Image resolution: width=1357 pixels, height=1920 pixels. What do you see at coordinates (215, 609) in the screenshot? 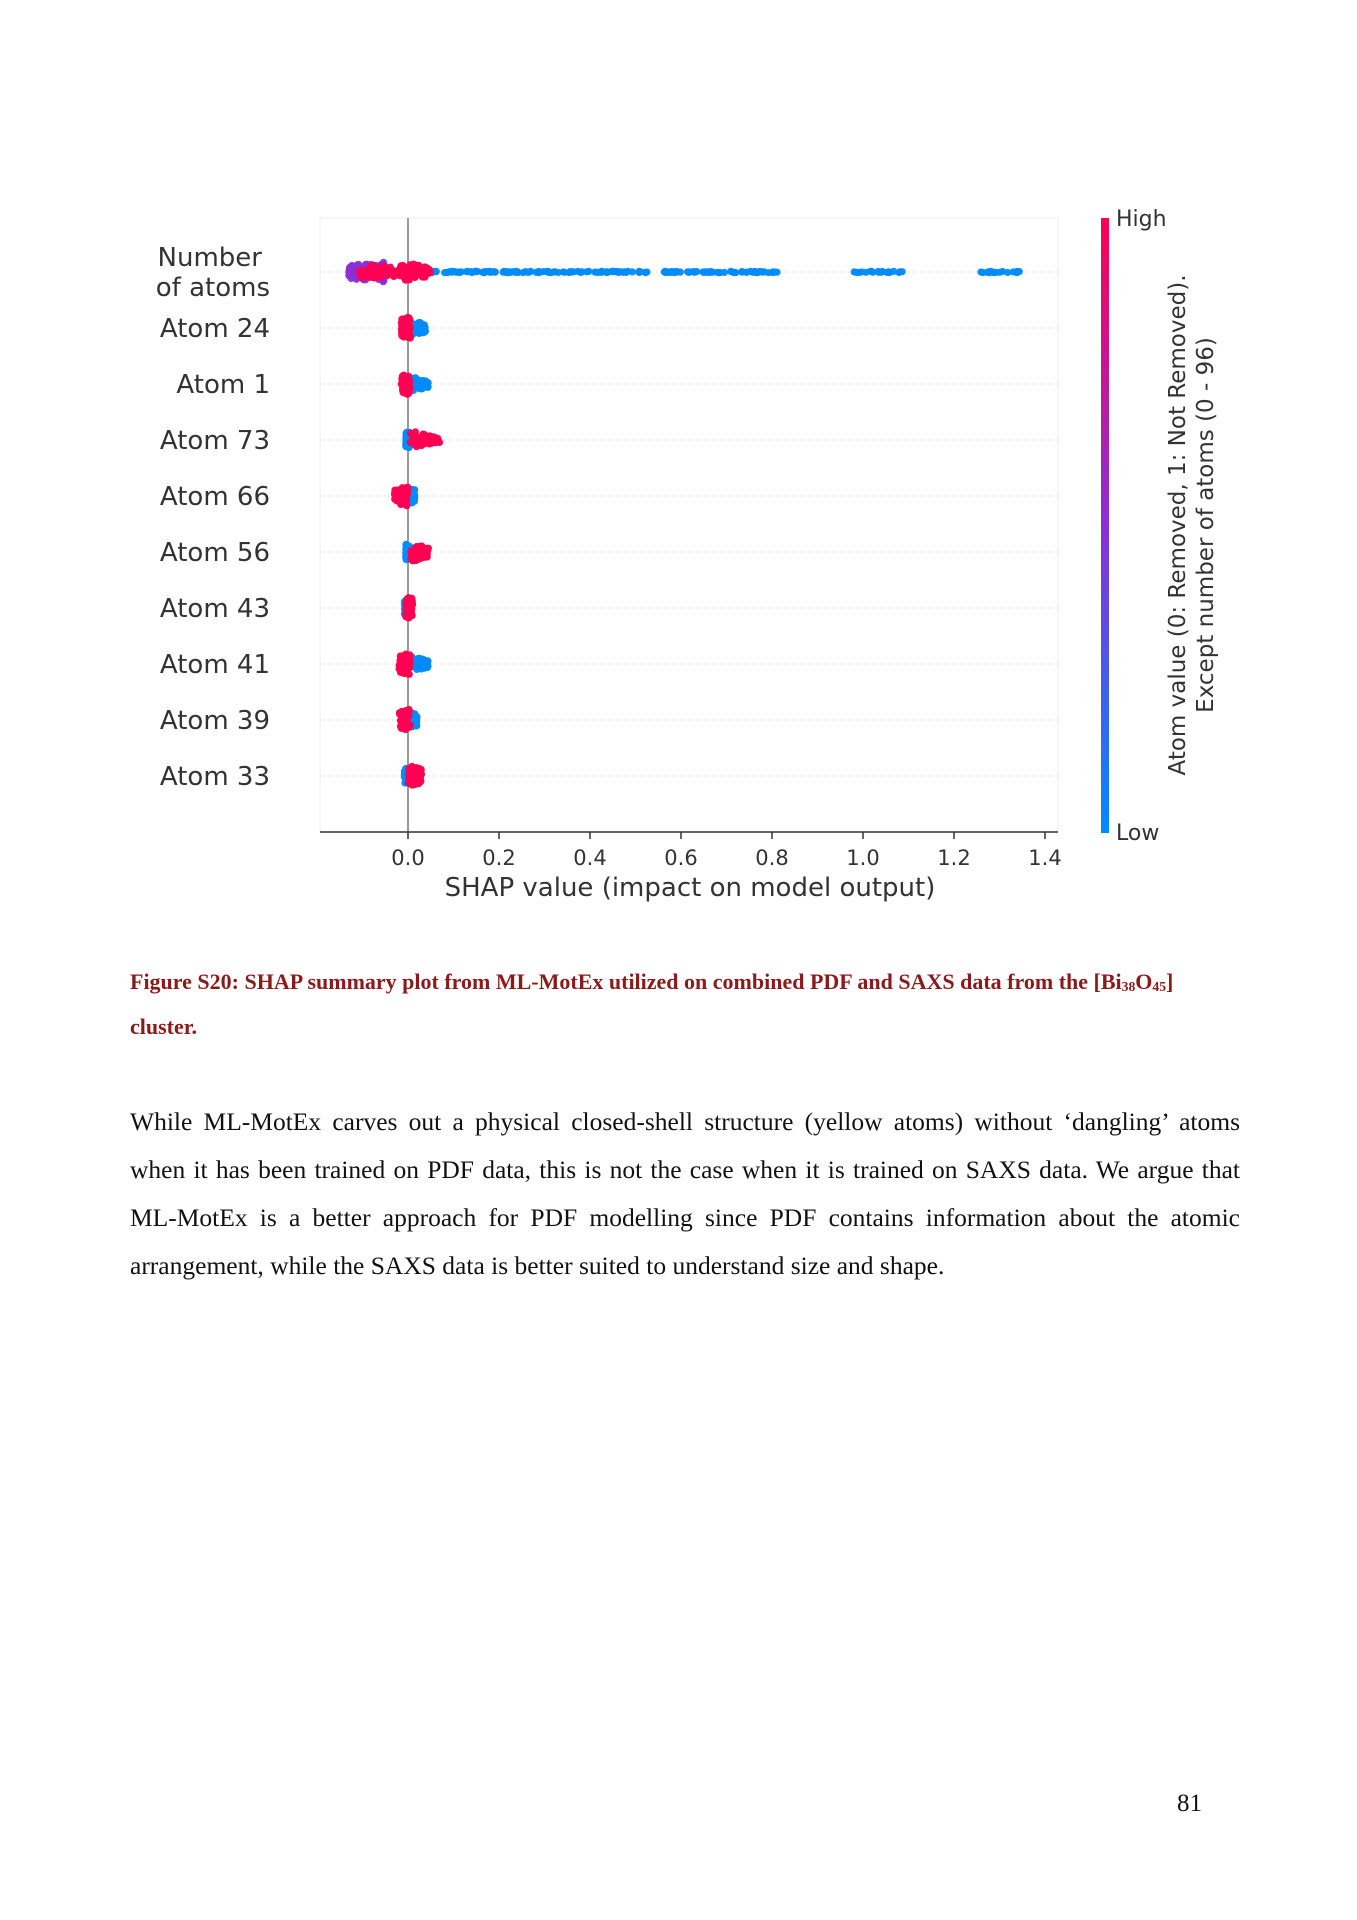
I see `feature-label: Atom 43` at bounding box center [215, 609].